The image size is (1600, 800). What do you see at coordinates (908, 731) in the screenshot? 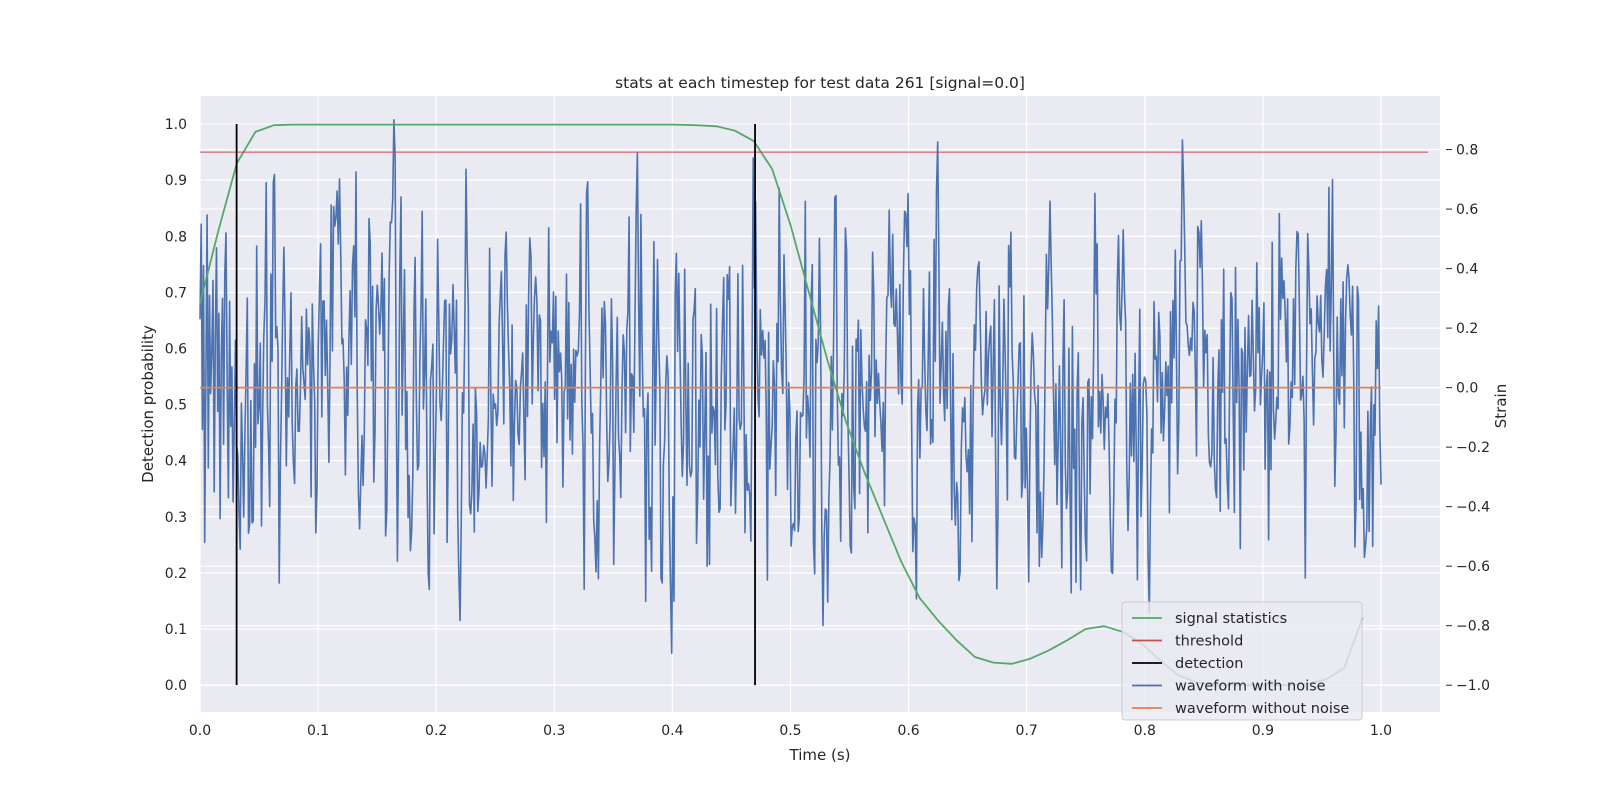
I see `x-tick-label: 0.6` at bounding box center [908, 731].